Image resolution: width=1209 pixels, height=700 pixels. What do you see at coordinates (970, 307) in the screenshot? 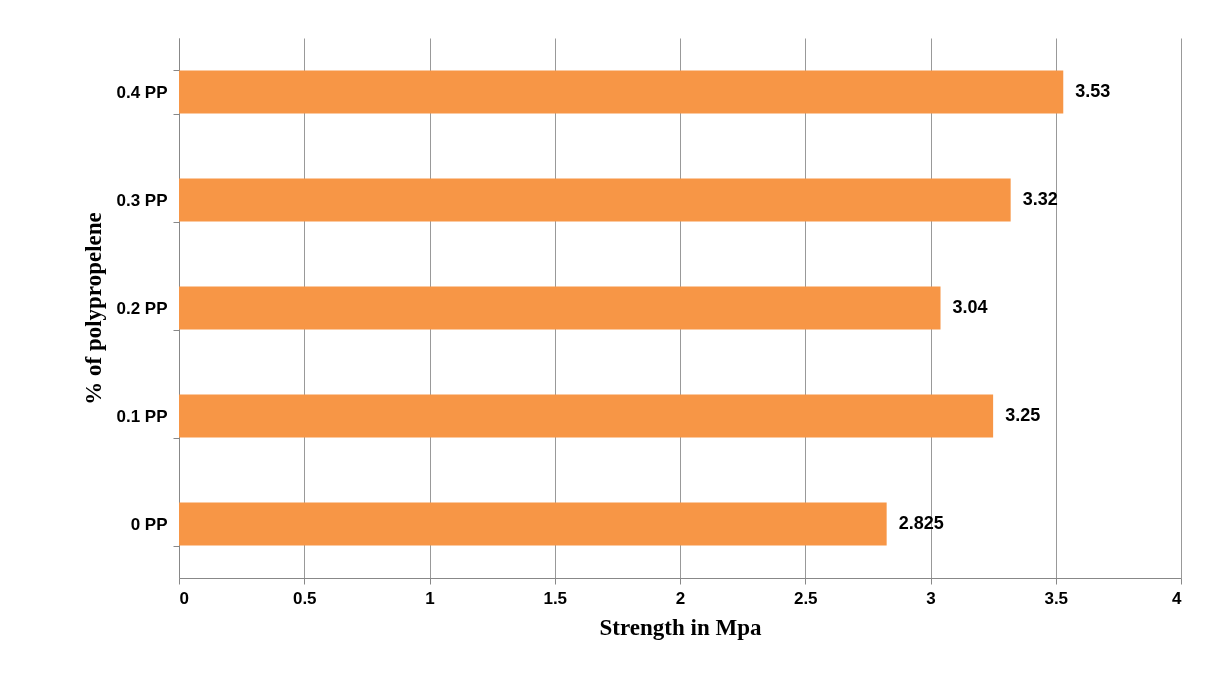
I see `data-label: 3.04` at bounding box center [970, 307].